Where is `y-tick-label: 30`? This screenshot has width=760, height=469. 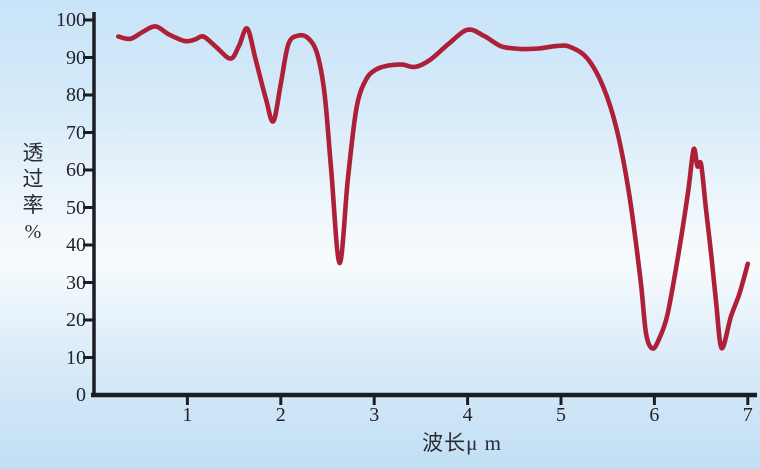
y-tick-label: 30 is located at coordinates (76, 282).